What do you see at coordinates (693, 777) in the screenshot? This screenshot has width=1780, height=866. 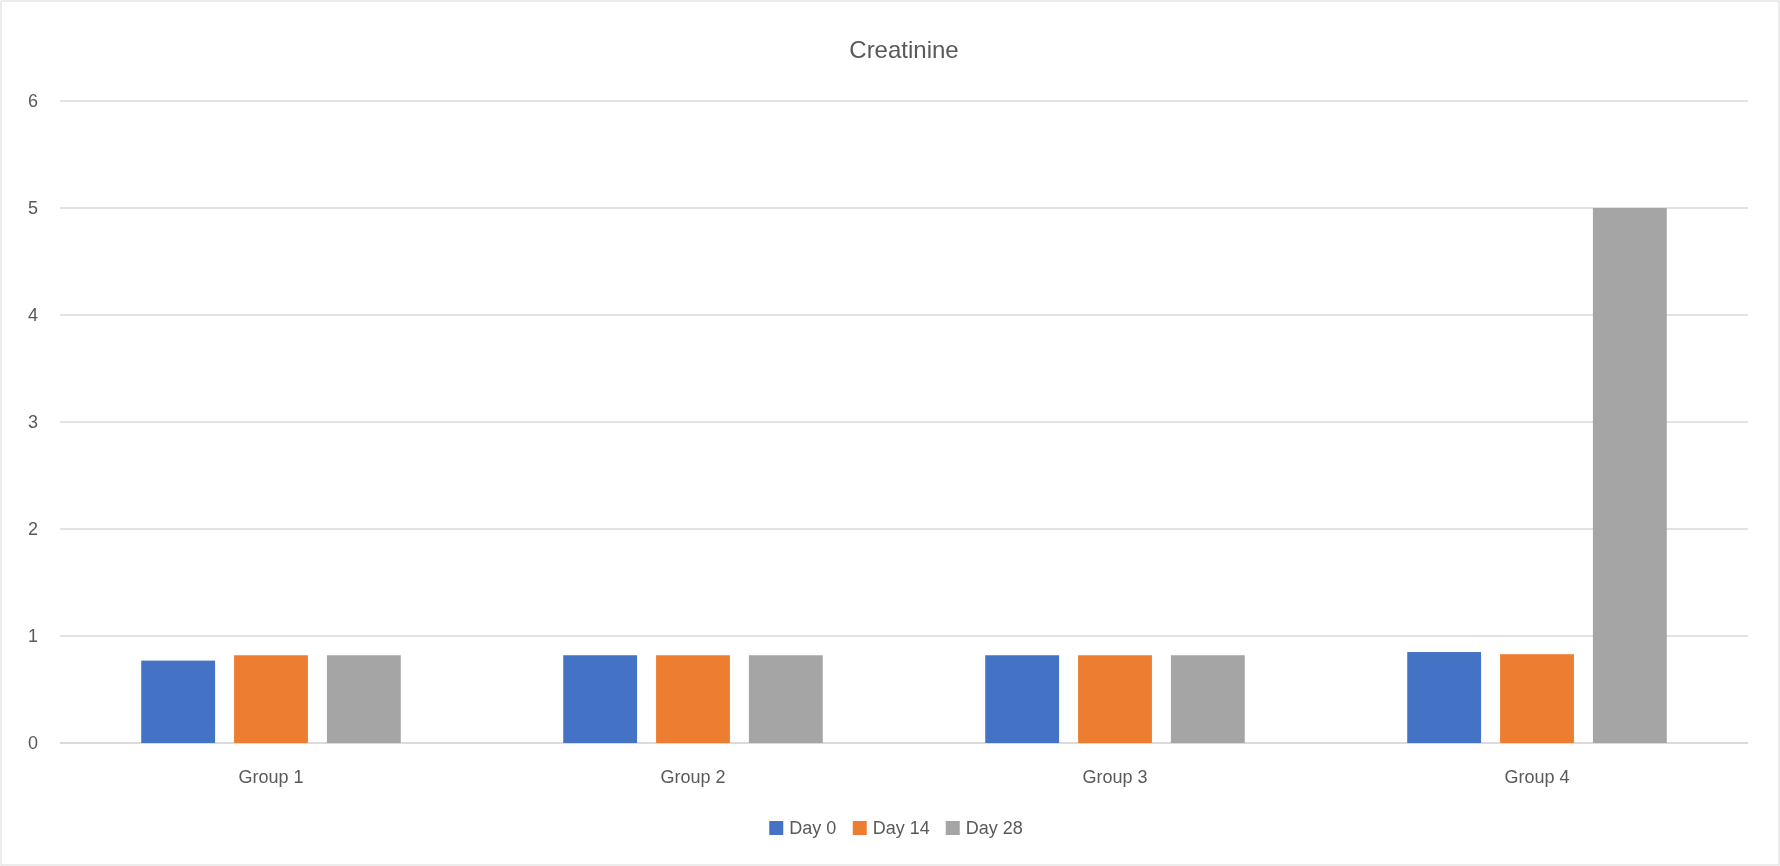 I see `x-tick-label: Group 2` at bounding box center [693, 777].